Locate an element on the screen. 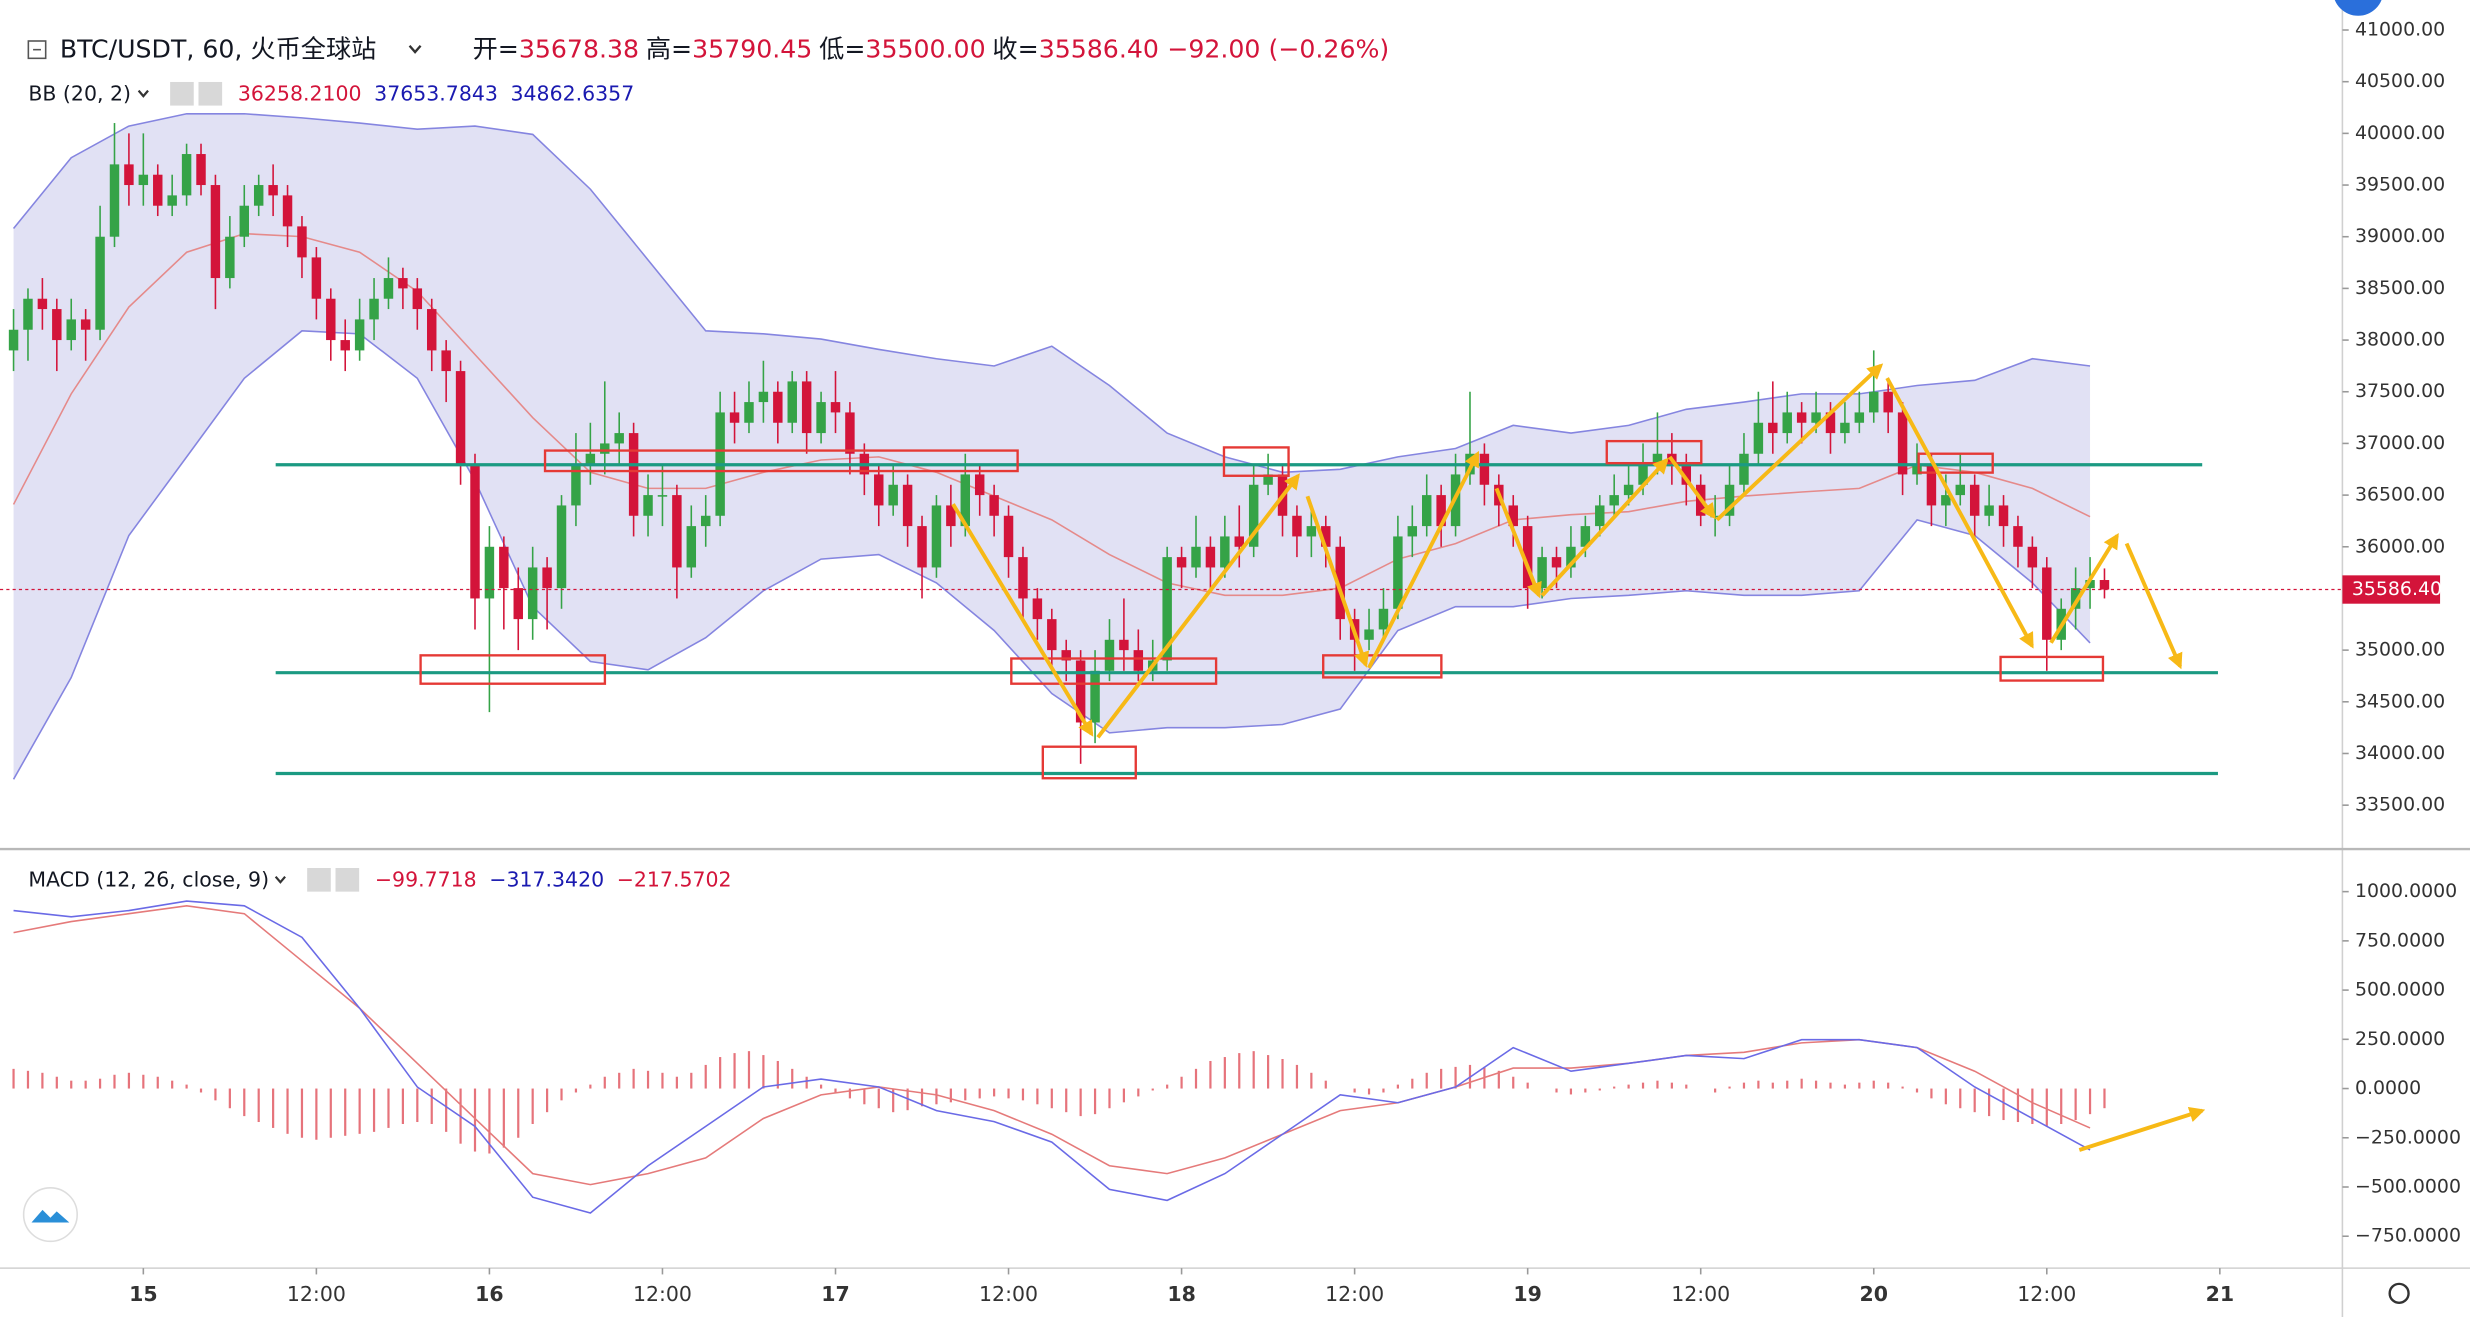 This screenshot has width=2470, height=1317. y-tick-label: 500.0000 is located at coordinates (2400, 990).